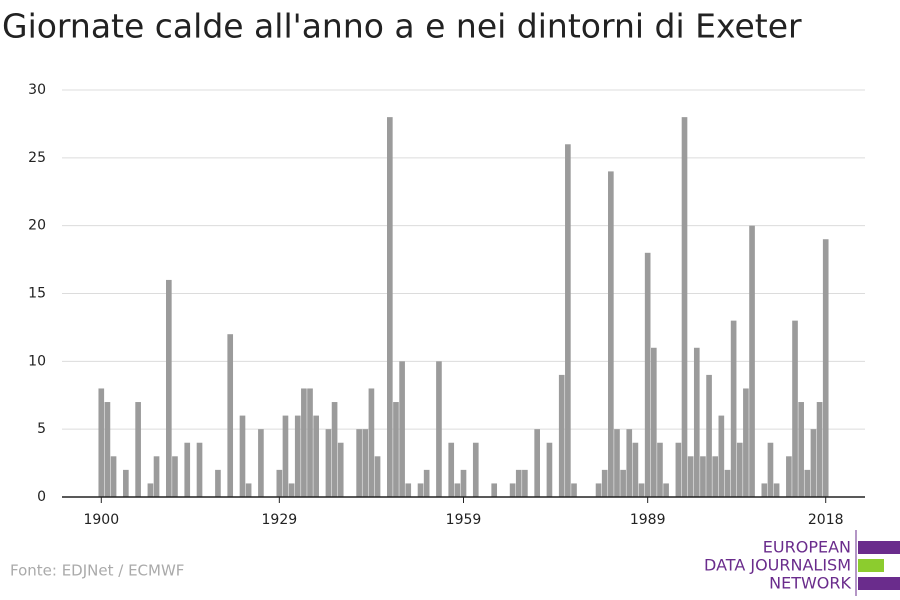 This screenshot has height=600, width=900. I want to click on source: Fonte: EDJNet / ECMWF, so click(97, 571).